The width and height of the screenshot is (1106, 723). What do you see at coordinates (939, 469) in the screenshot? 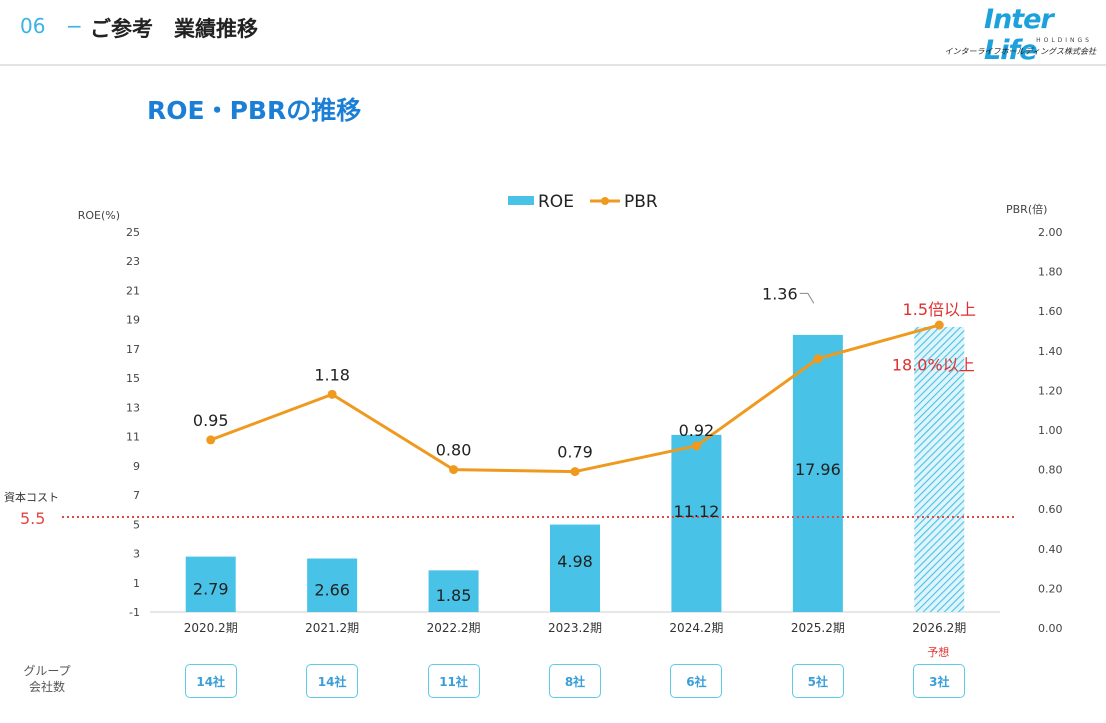
I see `roe-bar-forecast` at bounding box center [939, 469].